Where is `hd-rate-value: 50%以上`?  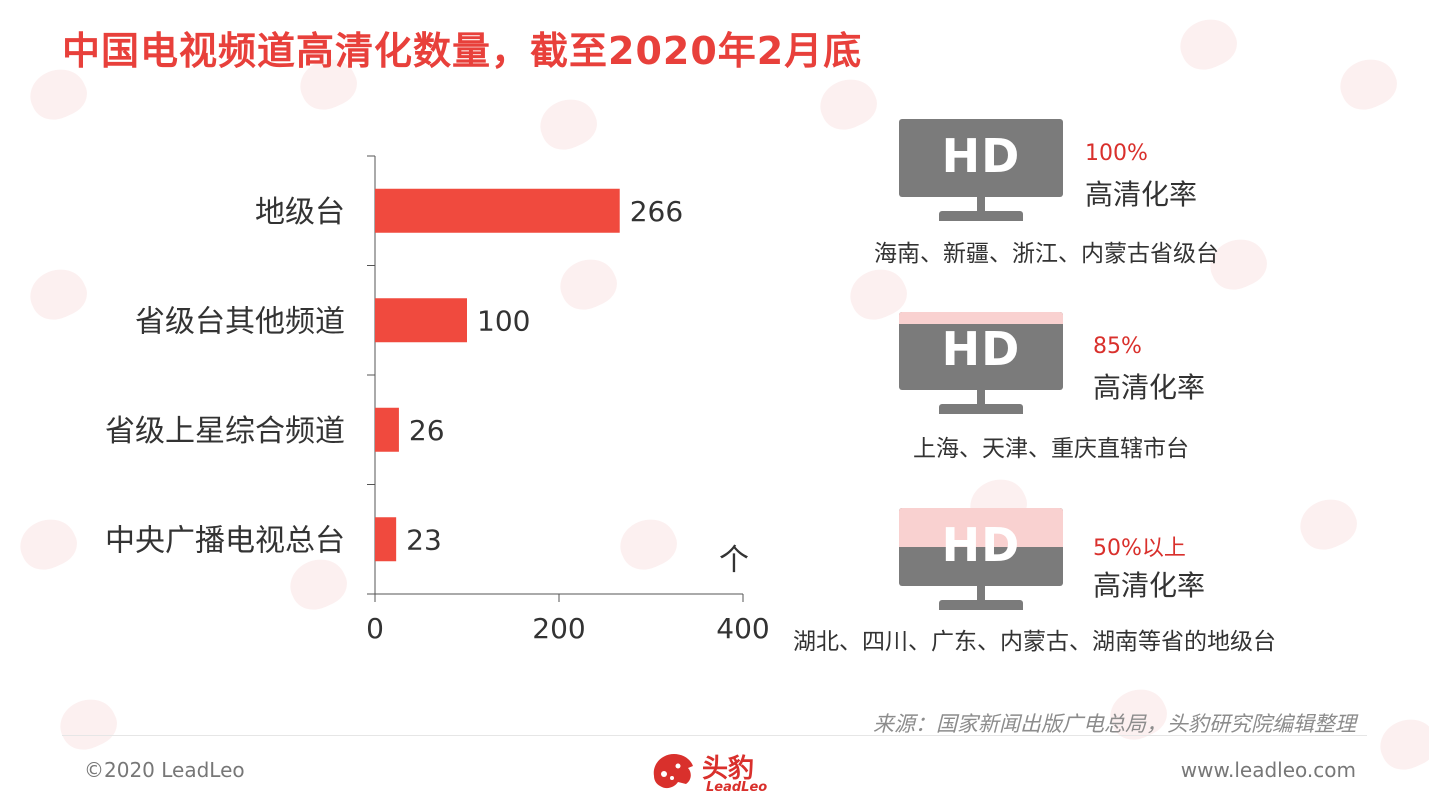 hd-rate-value: 50%以上 is located at coordinates (1139, 548).